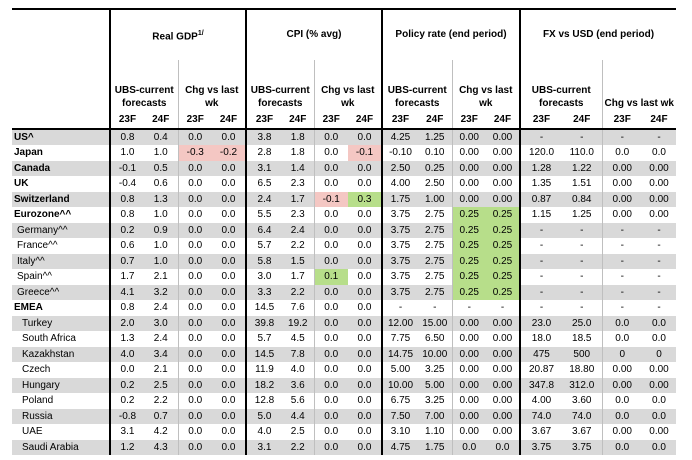 The image size is (692, 460). Describe the element at coordinates (298, 447) in the screenshot. I see `value-cell: 2.2` at that location.